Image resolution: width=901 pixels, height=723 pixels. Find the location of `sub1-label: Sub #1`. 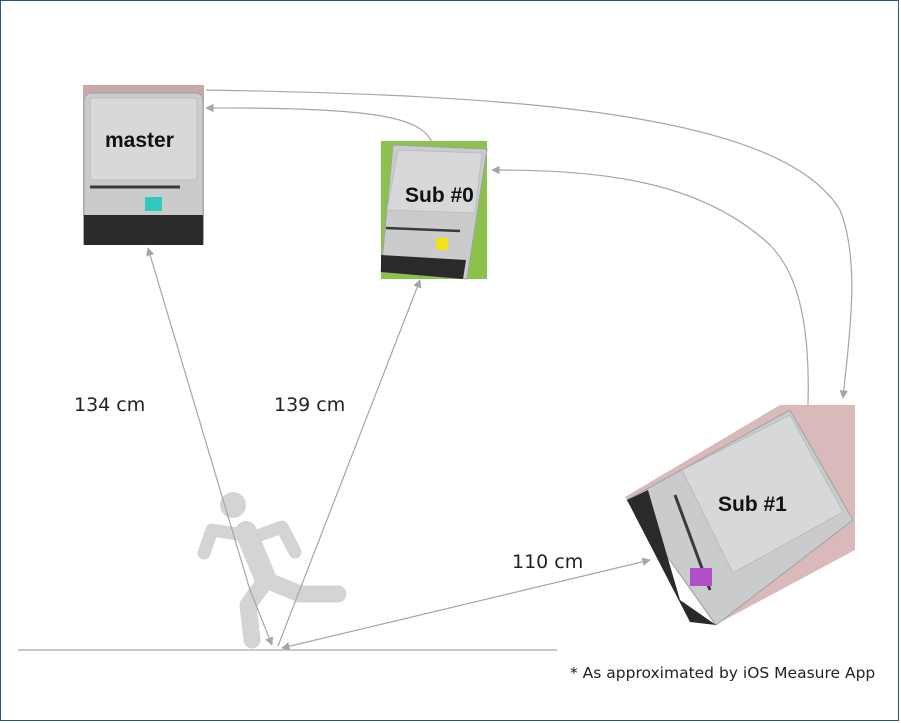

sub1-label: Sub #1 is located at coordinates (752, 504).